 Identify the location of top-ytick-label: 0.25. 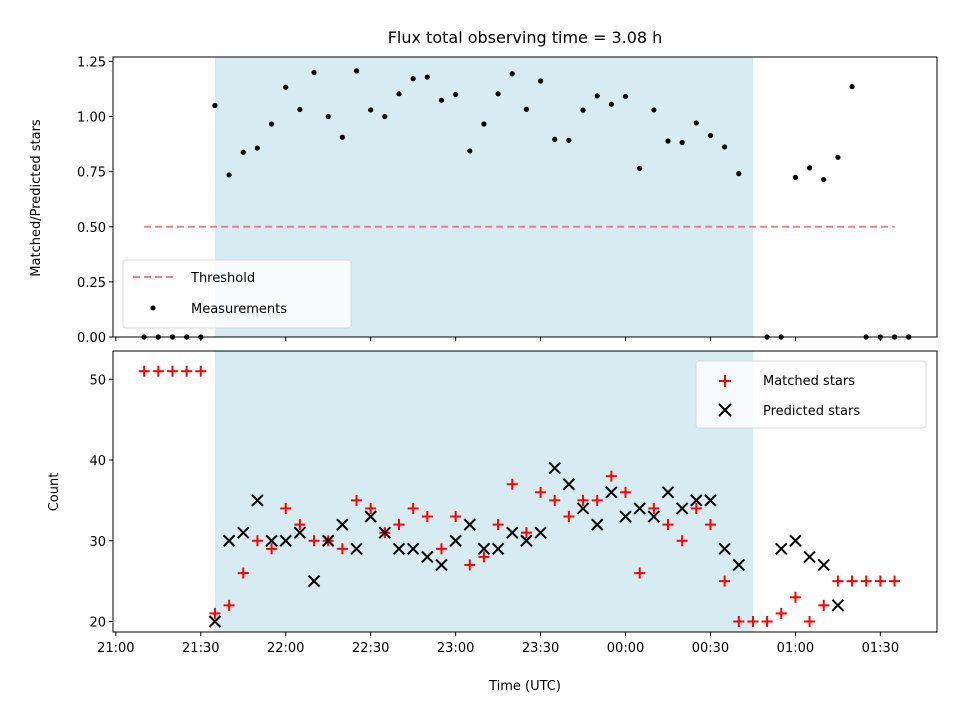
(91, 283).